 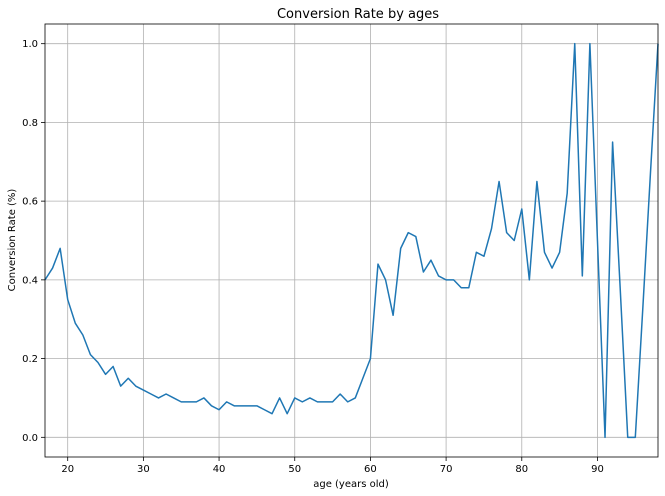 I want to click on y-axis-label: Conversion Rate (%), so click(x=12, y=240).